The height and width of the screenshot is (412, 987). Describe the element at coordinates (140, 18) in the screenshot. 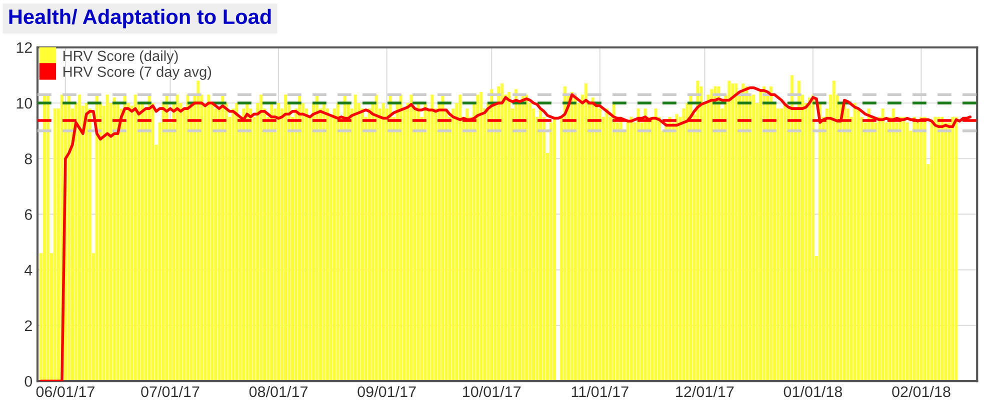

I see `chart-title: Health/ Adaptation to Load` at that location.